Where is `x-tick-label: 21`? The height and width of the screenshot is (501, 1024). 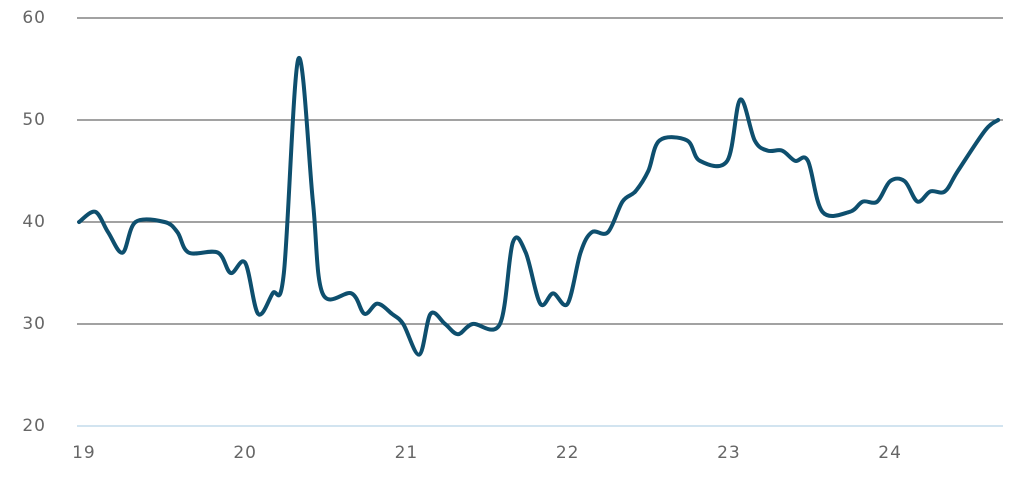 x-tick-label: 21 is located at coordinates (407, 453).